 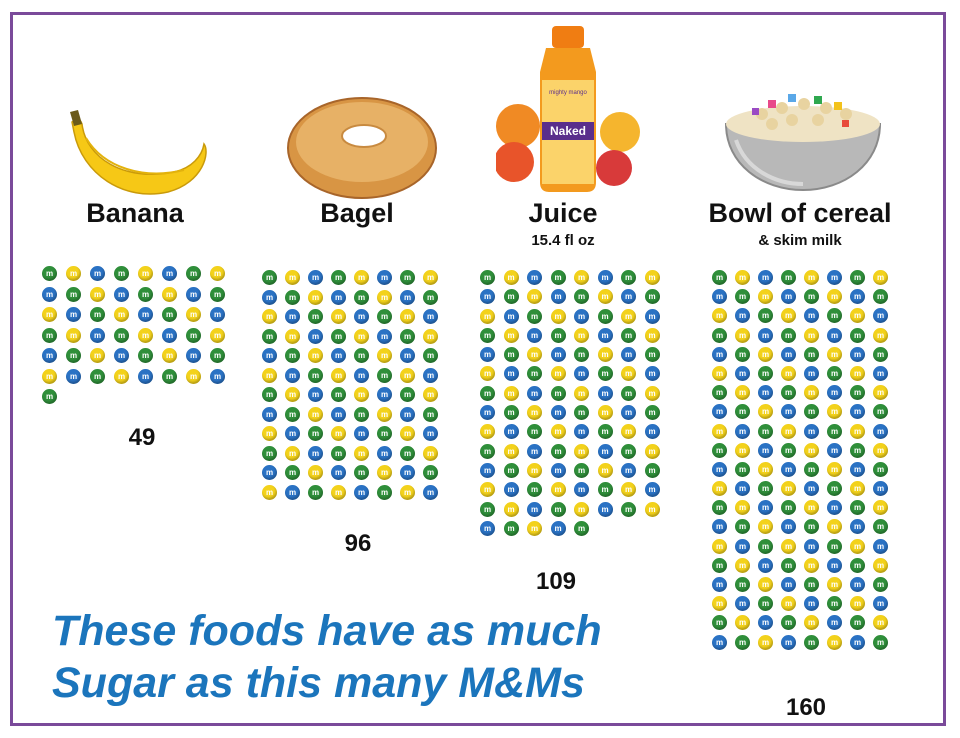 I want to click on bottle-brand-text: Naked, so click(x=568, y=131).